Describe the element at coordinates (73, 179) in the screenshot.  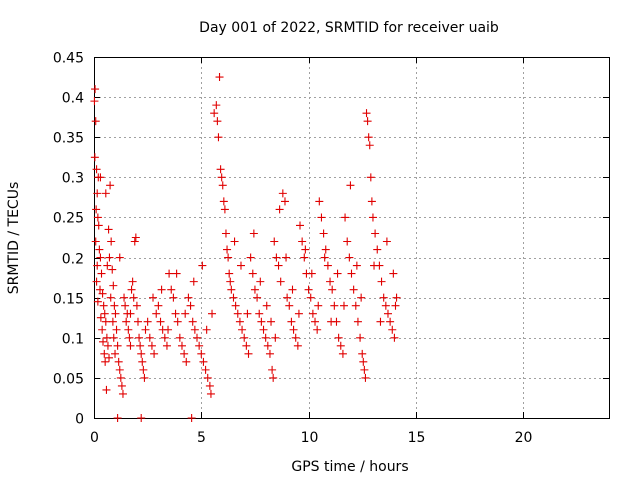
I see `y-tick-label: 0.3` at that location.